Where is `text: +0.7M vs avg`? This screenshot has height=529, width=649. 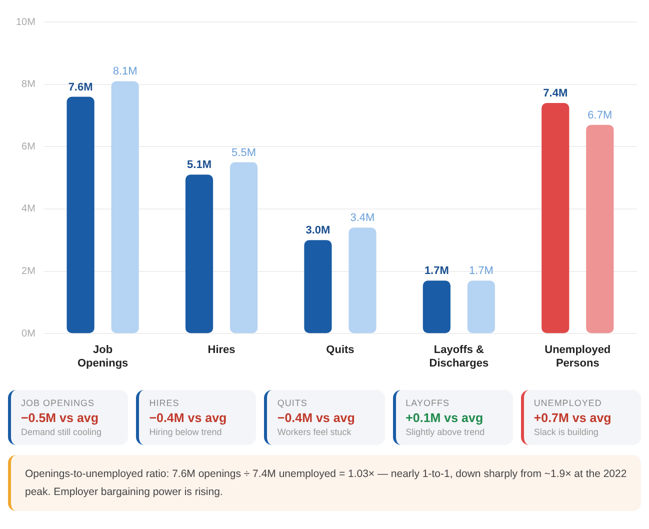 text: +0.7M vs avg is located at coordinates (573, 418).